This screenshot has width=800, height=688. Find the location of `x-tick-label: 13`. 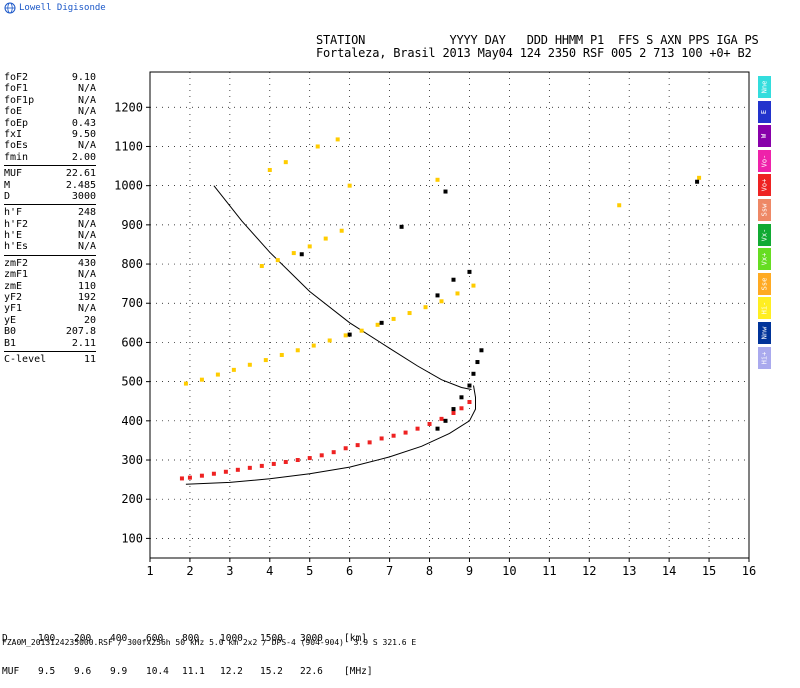

x-tick-label: 13 is located at coordinates (629, 571).